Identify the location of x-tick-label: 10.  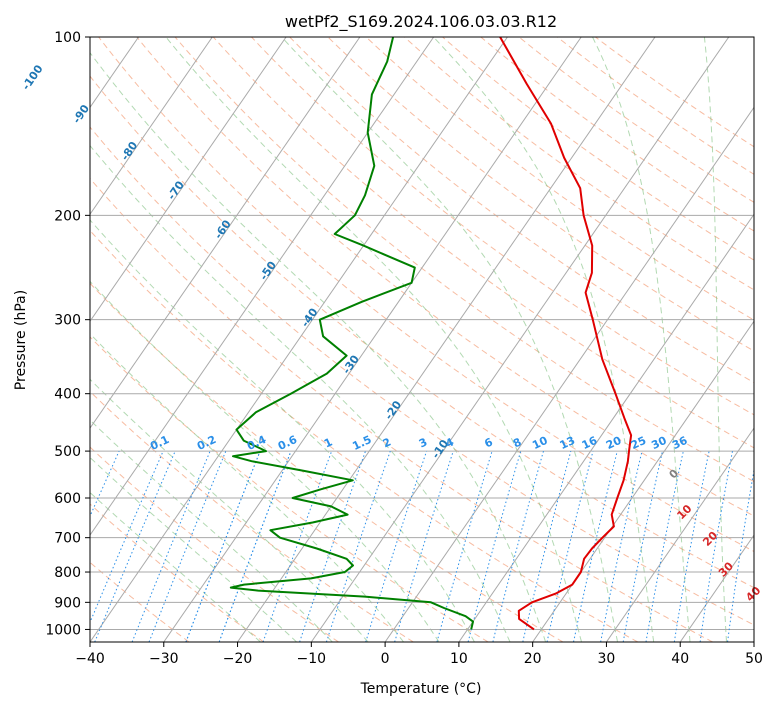
(459, 659).